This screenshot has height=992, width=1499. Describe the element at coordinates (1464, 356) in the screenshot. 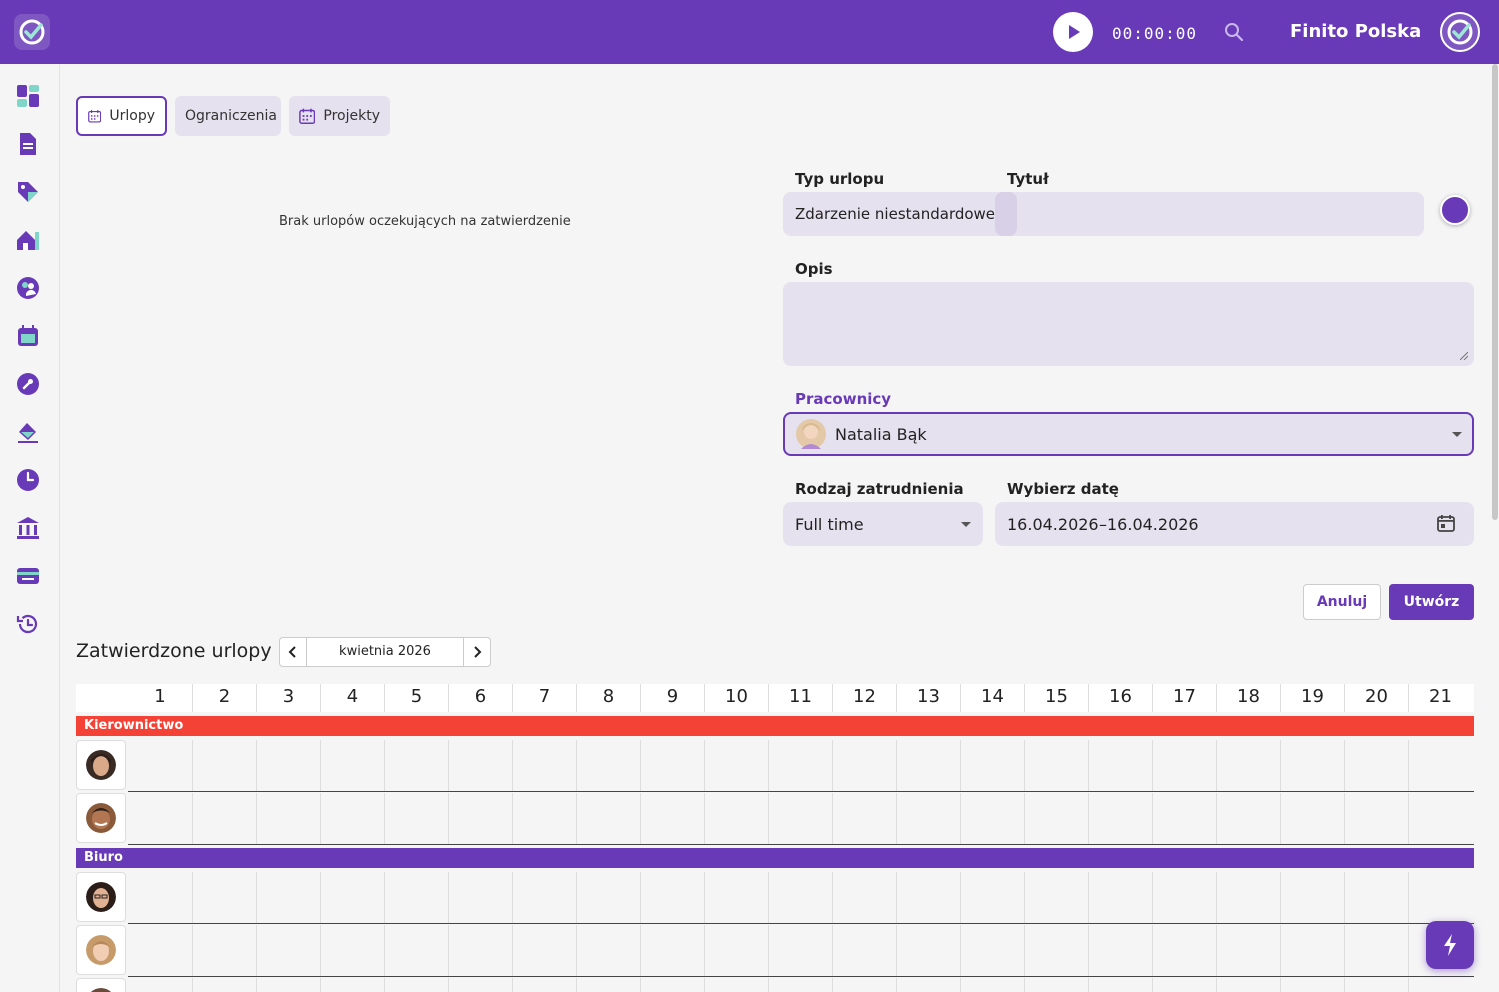

I see `resize-handle-icon` at that location.